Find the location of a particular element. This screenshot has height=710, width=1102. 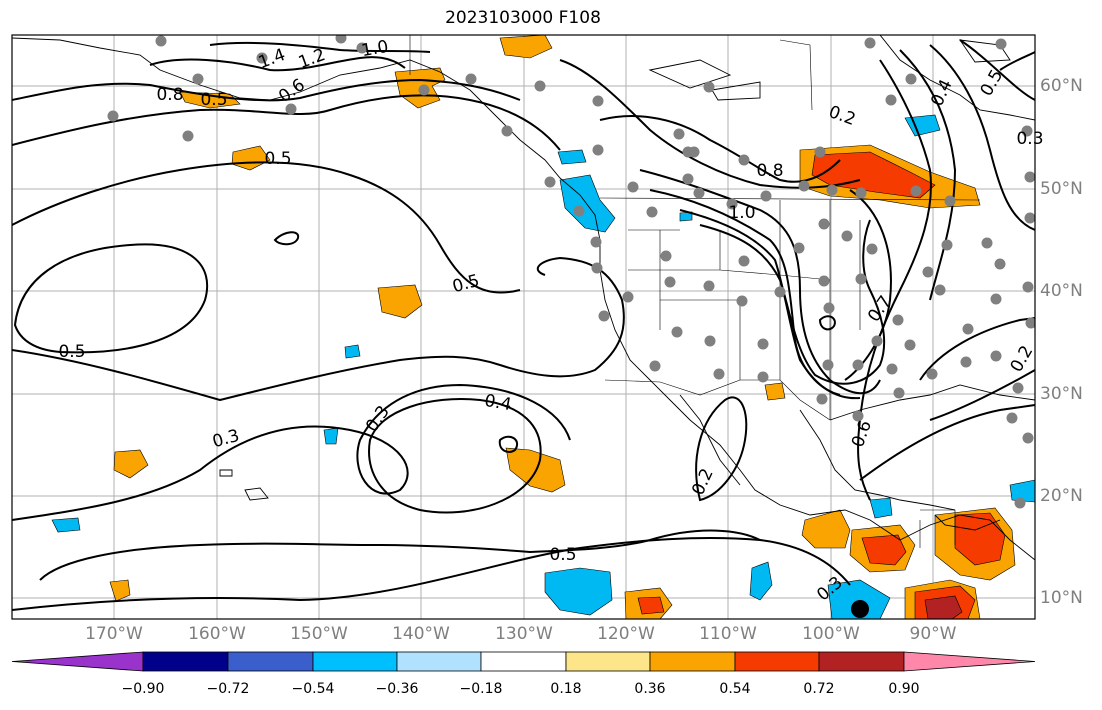

lat-tick-label: 10°N is located at coordinates (1061, 598).